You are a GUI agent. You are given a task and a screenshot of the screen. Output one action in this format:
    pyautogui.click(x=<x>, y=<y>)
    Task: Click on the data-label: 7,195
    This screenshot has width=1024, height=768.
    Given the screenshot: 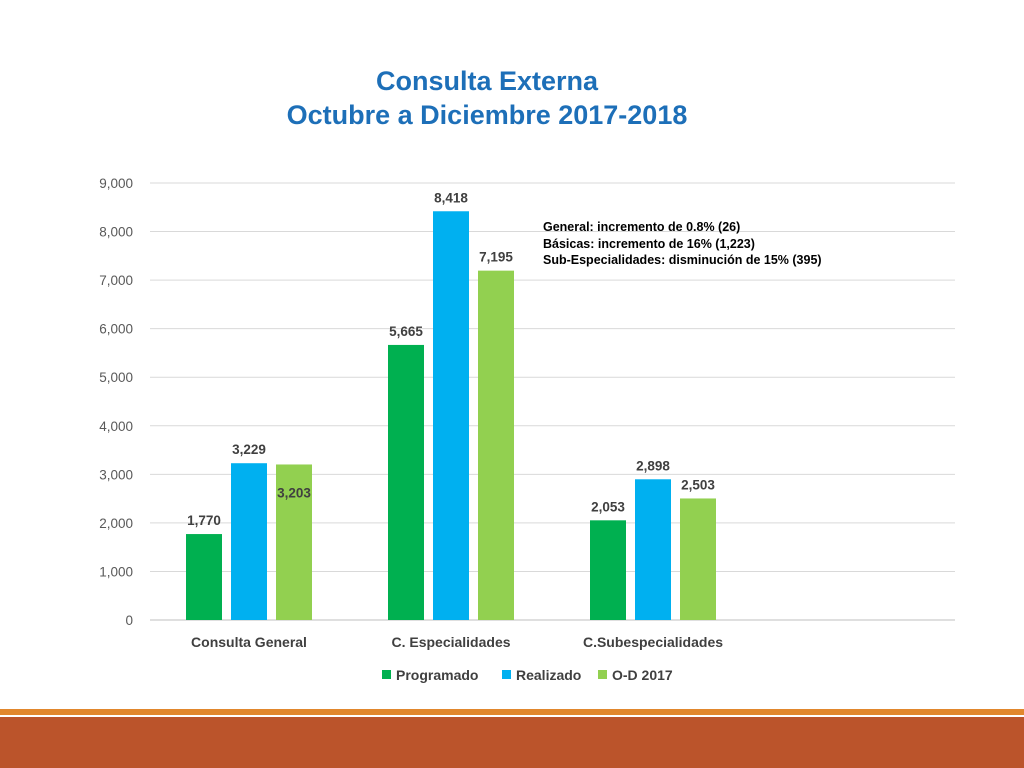 What is the action you would take?
    pyautogui.click(x=496, y=257)
    